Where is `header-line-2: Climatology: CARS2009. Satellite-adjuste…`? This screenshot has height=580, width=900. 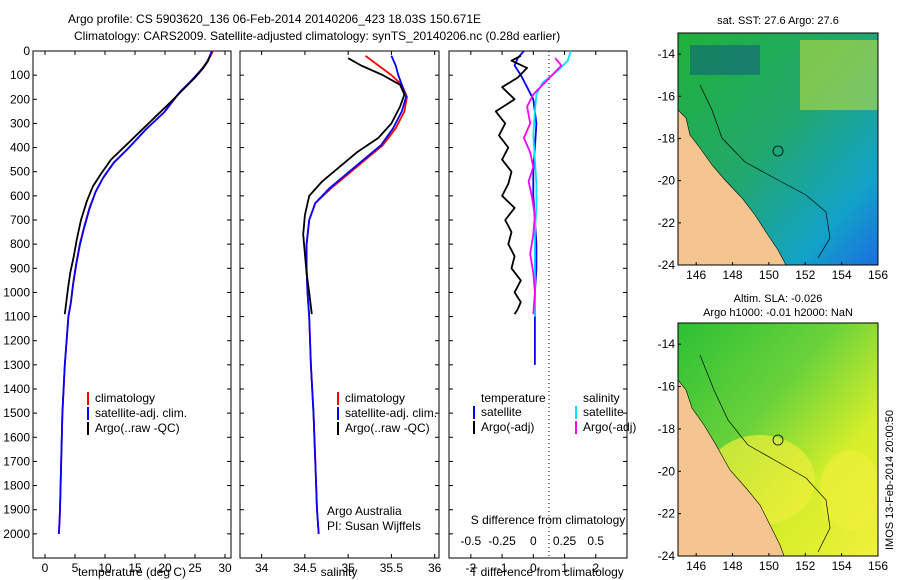 header-line-2: Climatology: CARS2009. Satellite-adjuste… is located at coordinates (317, 36).